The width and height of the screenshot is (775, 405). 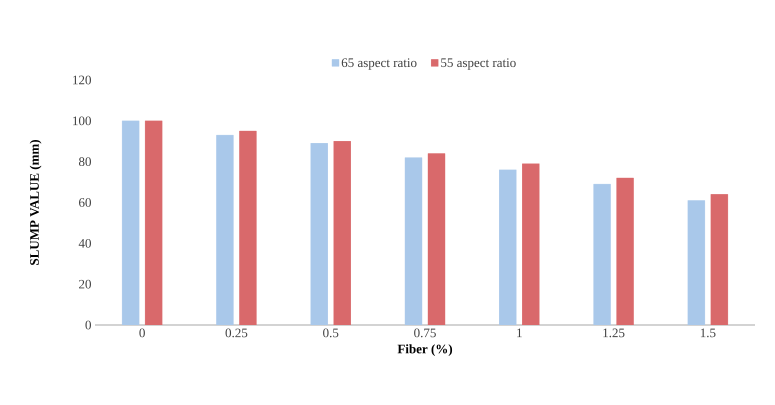 What do you see at coordinates (84, 161) in the screenshot?
I see `y-tick-label: 80` at bounding box center [84, 161].